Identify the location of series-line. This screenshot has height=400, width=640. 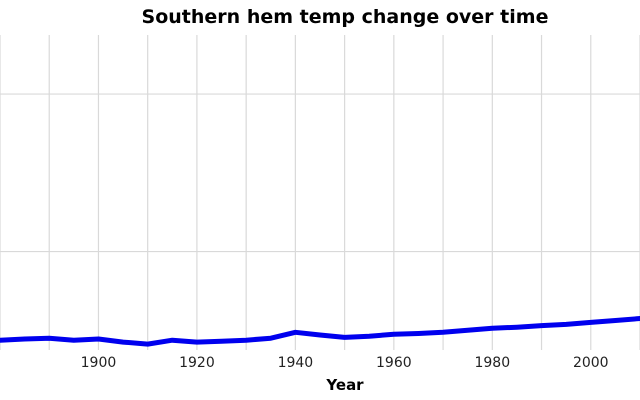
(320, 331).